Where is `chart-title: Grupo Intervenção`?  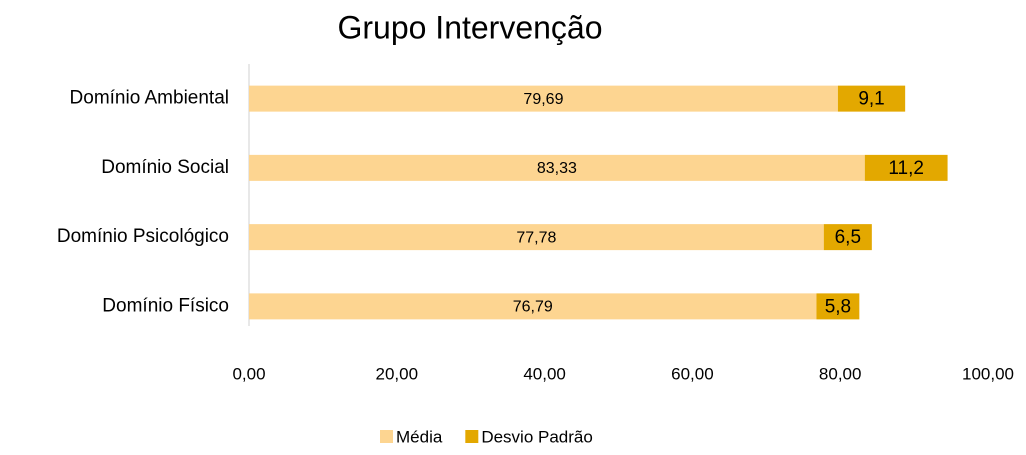 chart-title: Grupo Intervenção is located at coordinates (469, 27).